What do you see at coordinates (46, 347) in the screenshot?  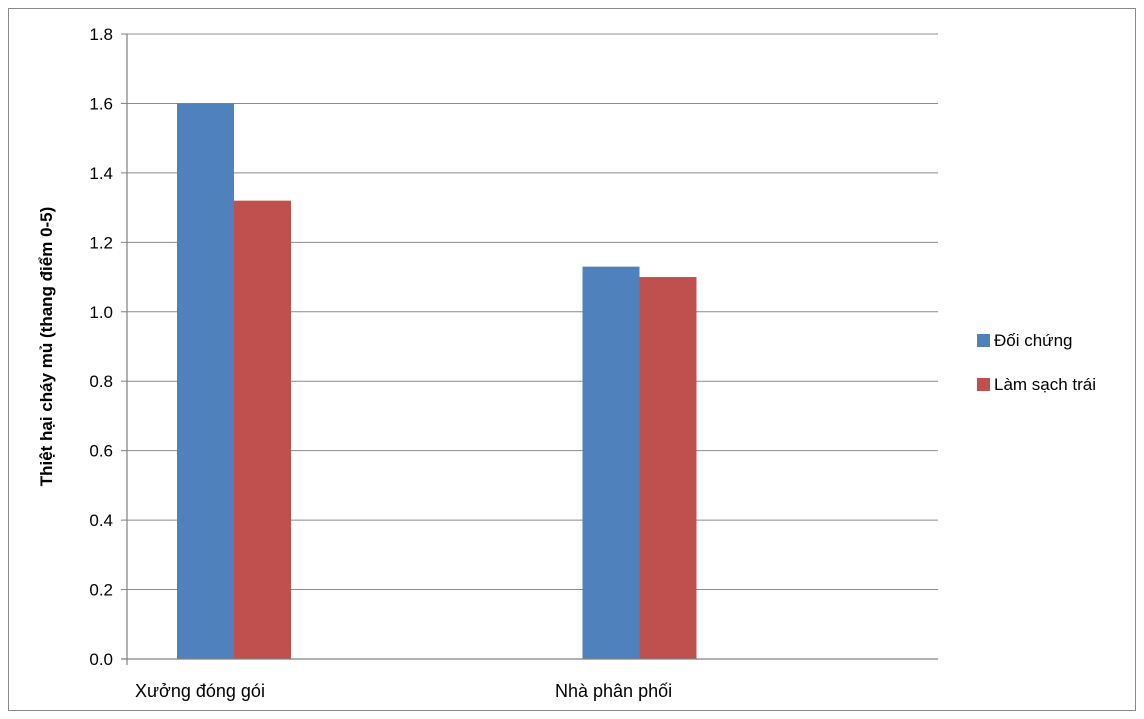 I see `y-axis-title: Thiệt hại cháy mủ (thang điểm 0-5)` at bounding box center [46, 347].